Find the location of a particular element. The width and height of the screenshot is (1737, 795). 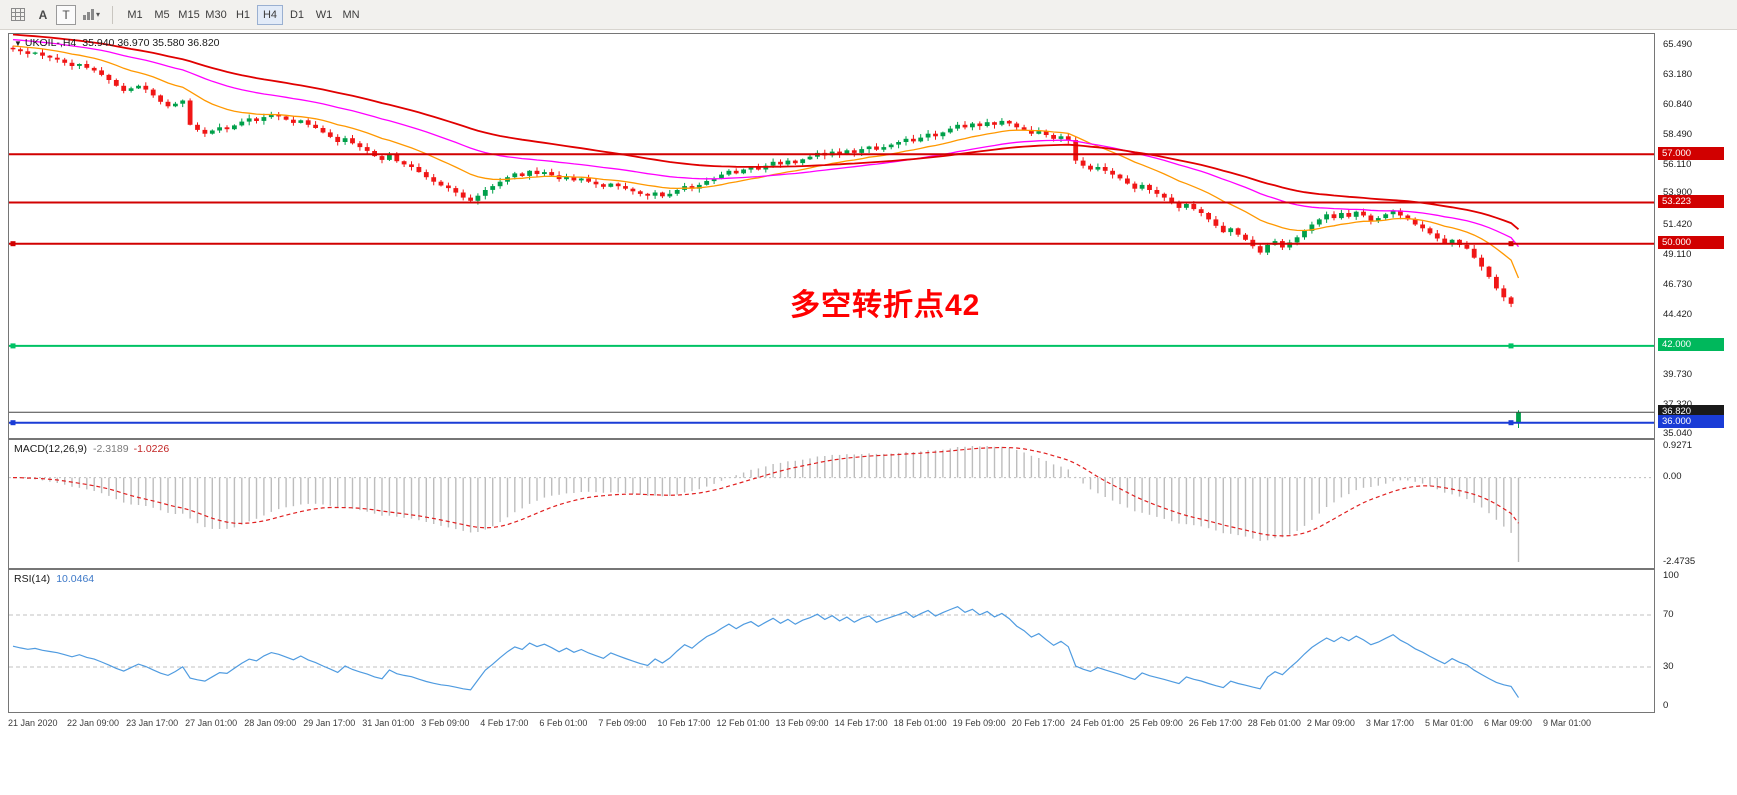

price-axis-label: 63.180 is located at coordinates (1678, 74).